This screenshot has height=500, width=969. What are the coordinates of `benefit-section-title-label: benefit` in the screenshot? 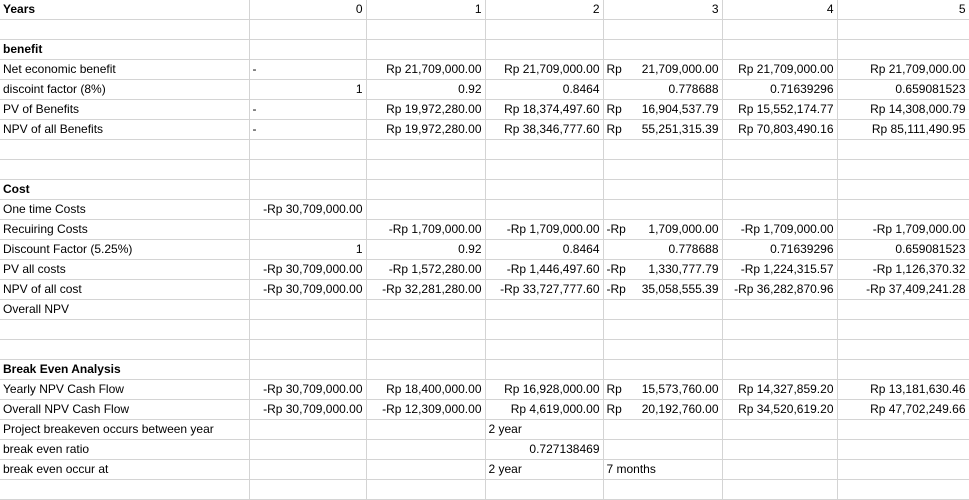 It's located at (125, 49).